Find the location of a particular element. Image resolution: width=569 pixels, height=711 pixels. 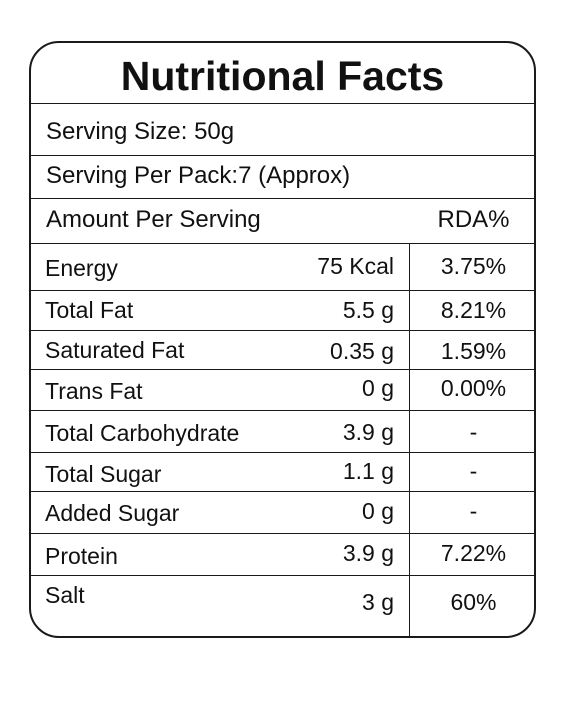

nutrient-name-protein: Protein is located at coordinates (81, 556).